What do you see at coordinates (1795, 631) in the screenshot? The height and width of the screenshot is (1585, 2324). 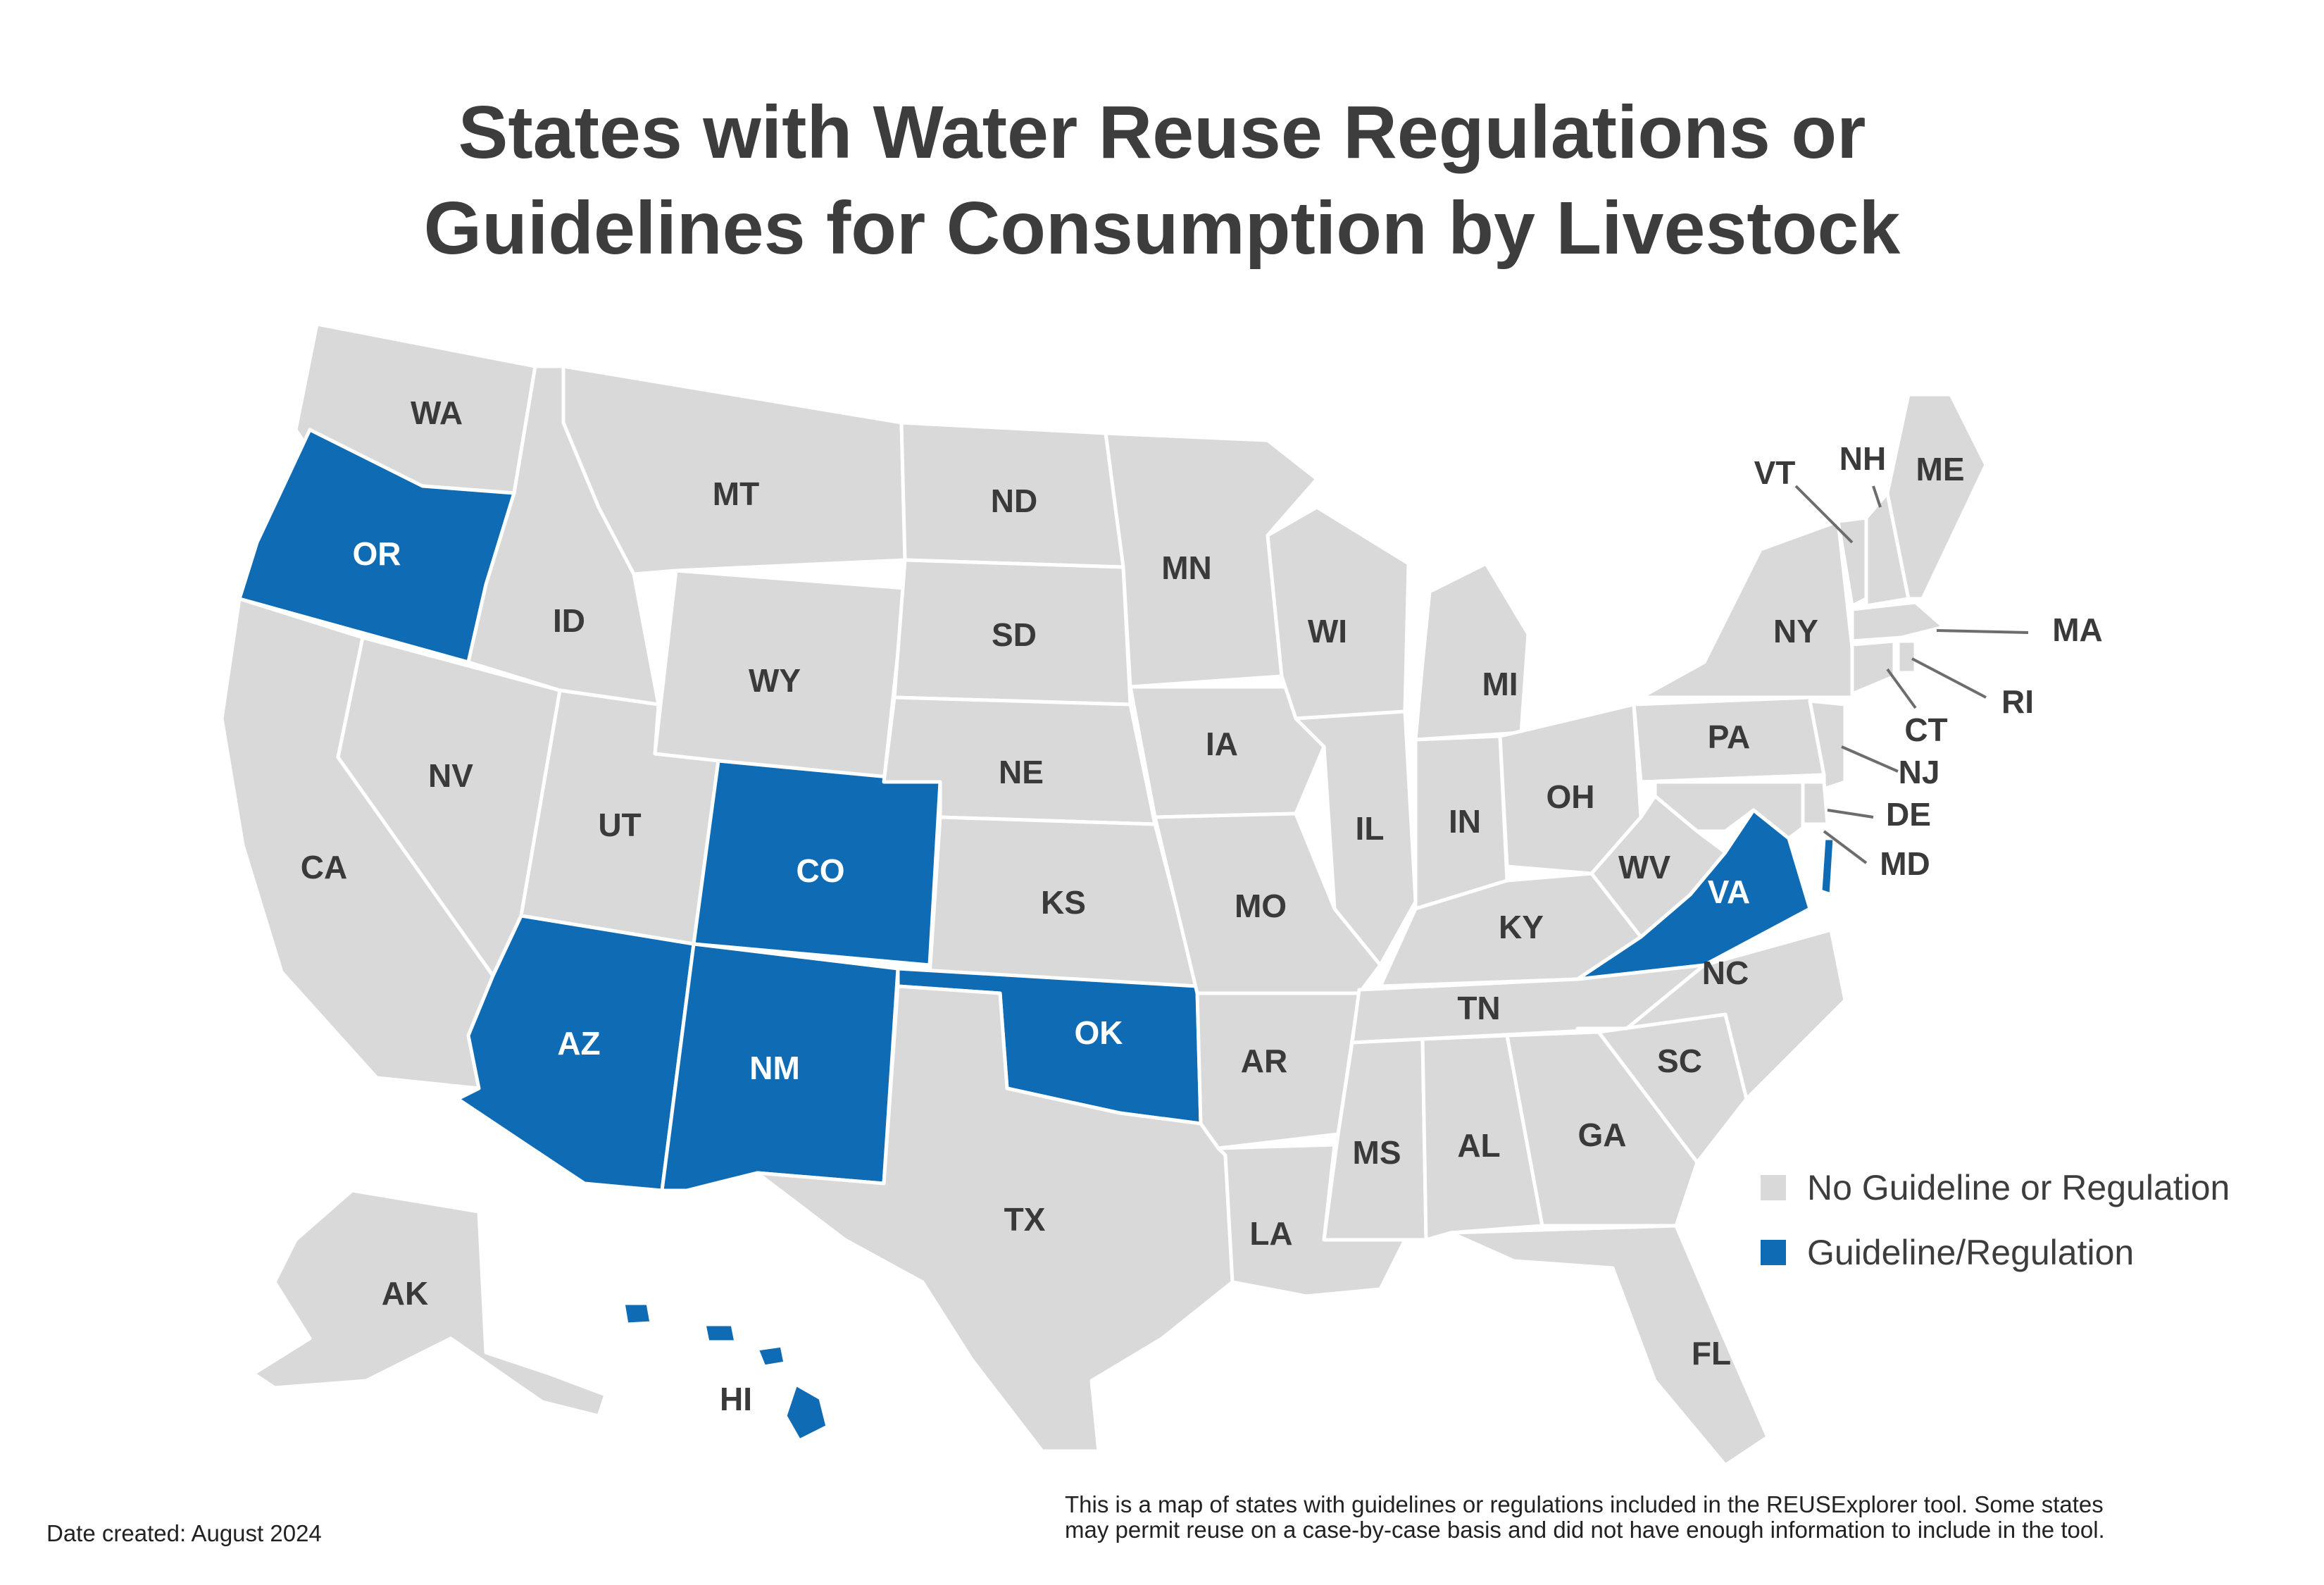 I see `label-ny: NY` at bounding box center [1795, 631].